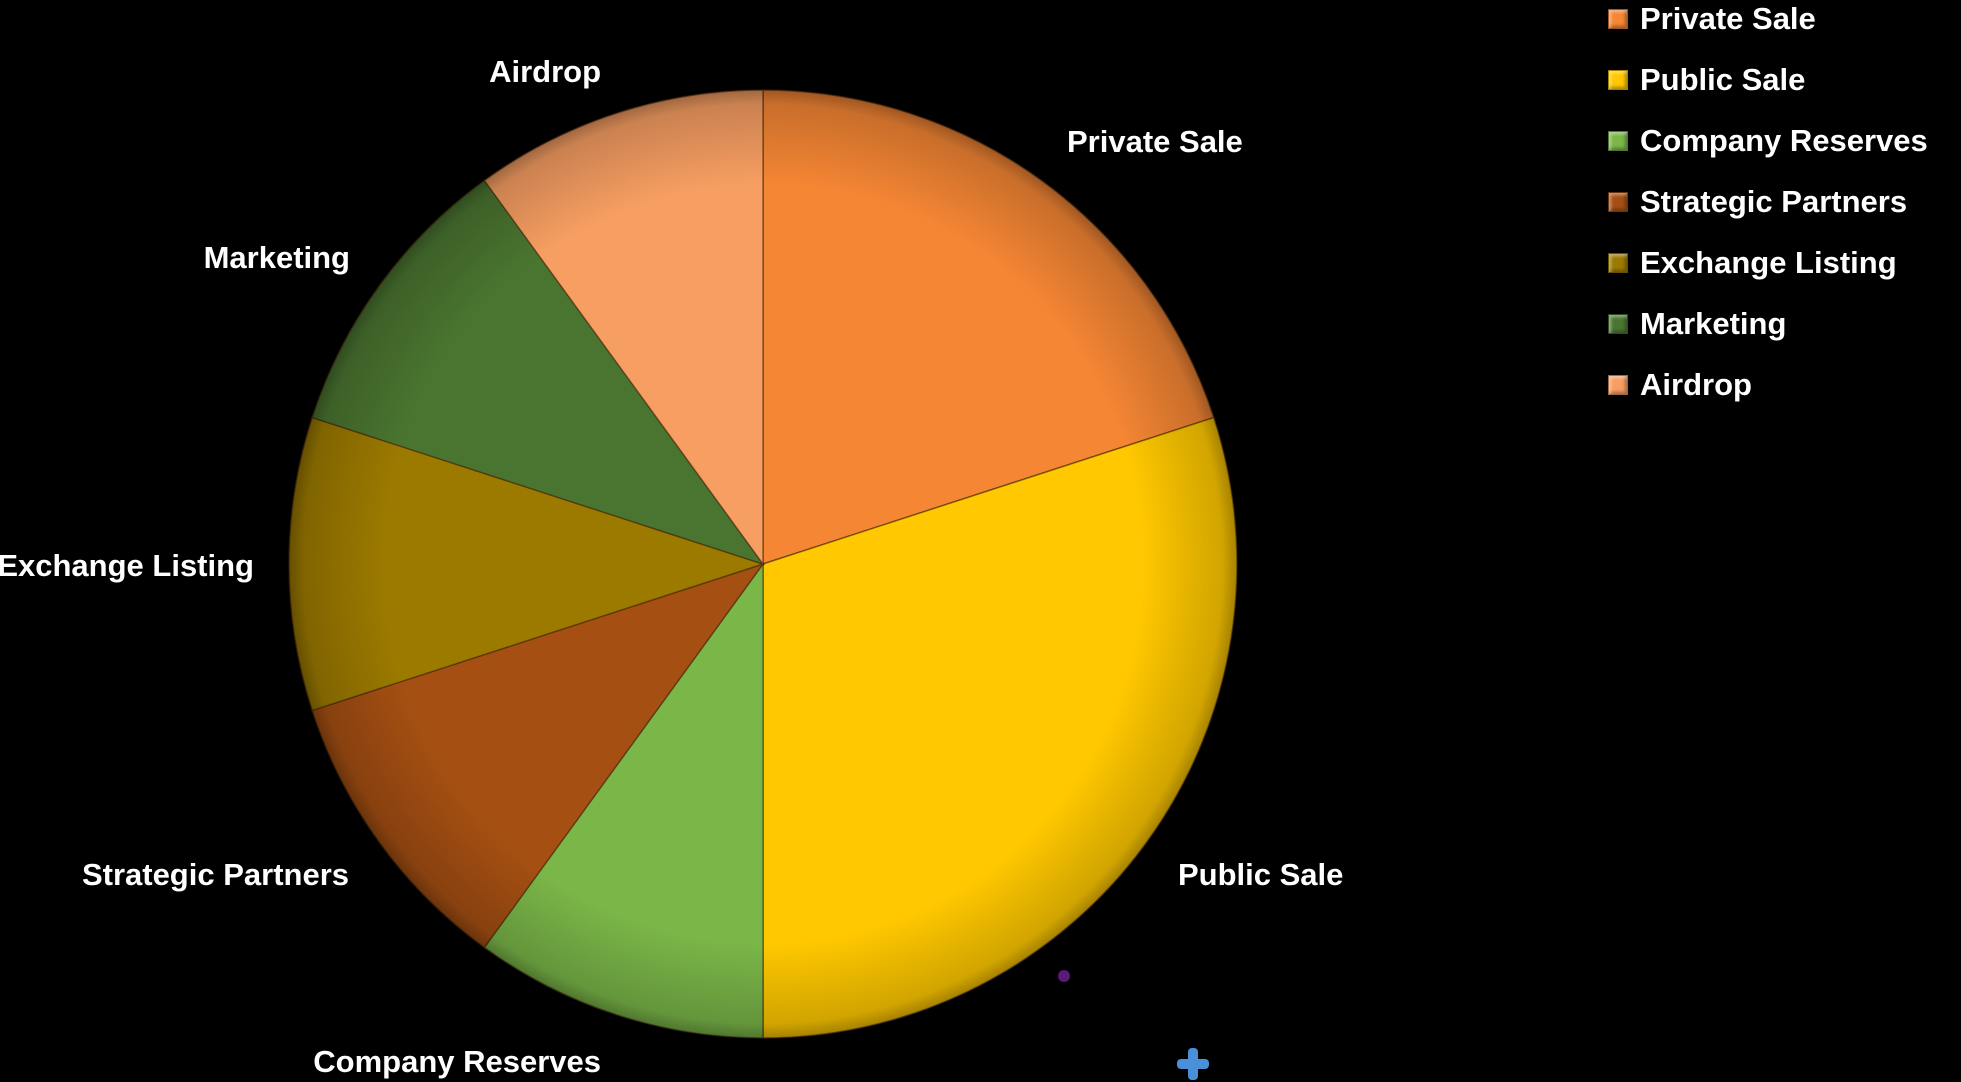 The height and width of the screenshot is (1082, 1961). Describe the element at coordinates (215, 874) in the screenshot. I see `slice-label-strategic-partners: Strategic Partners` at that location.